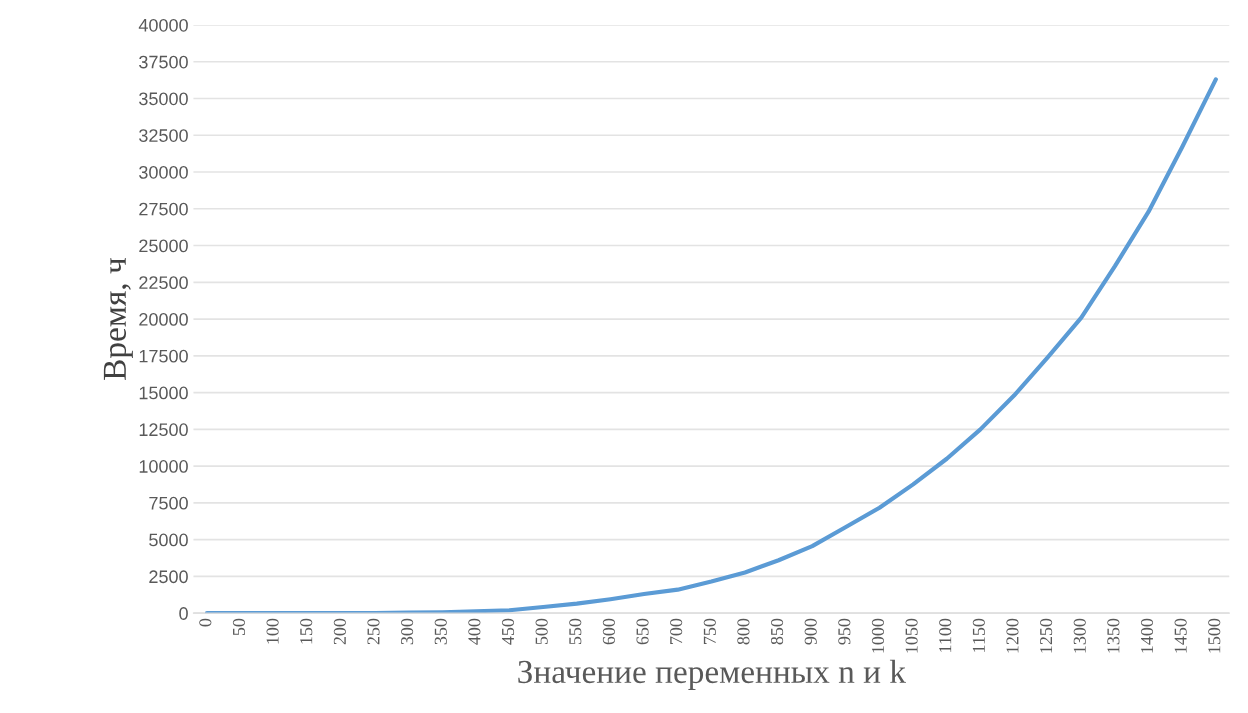 The height and width of the screenshot is (713, 1248). Describe the element at coordinates (163, 135) in the screenshot. I see `y-tick-label: 32500` at that location.